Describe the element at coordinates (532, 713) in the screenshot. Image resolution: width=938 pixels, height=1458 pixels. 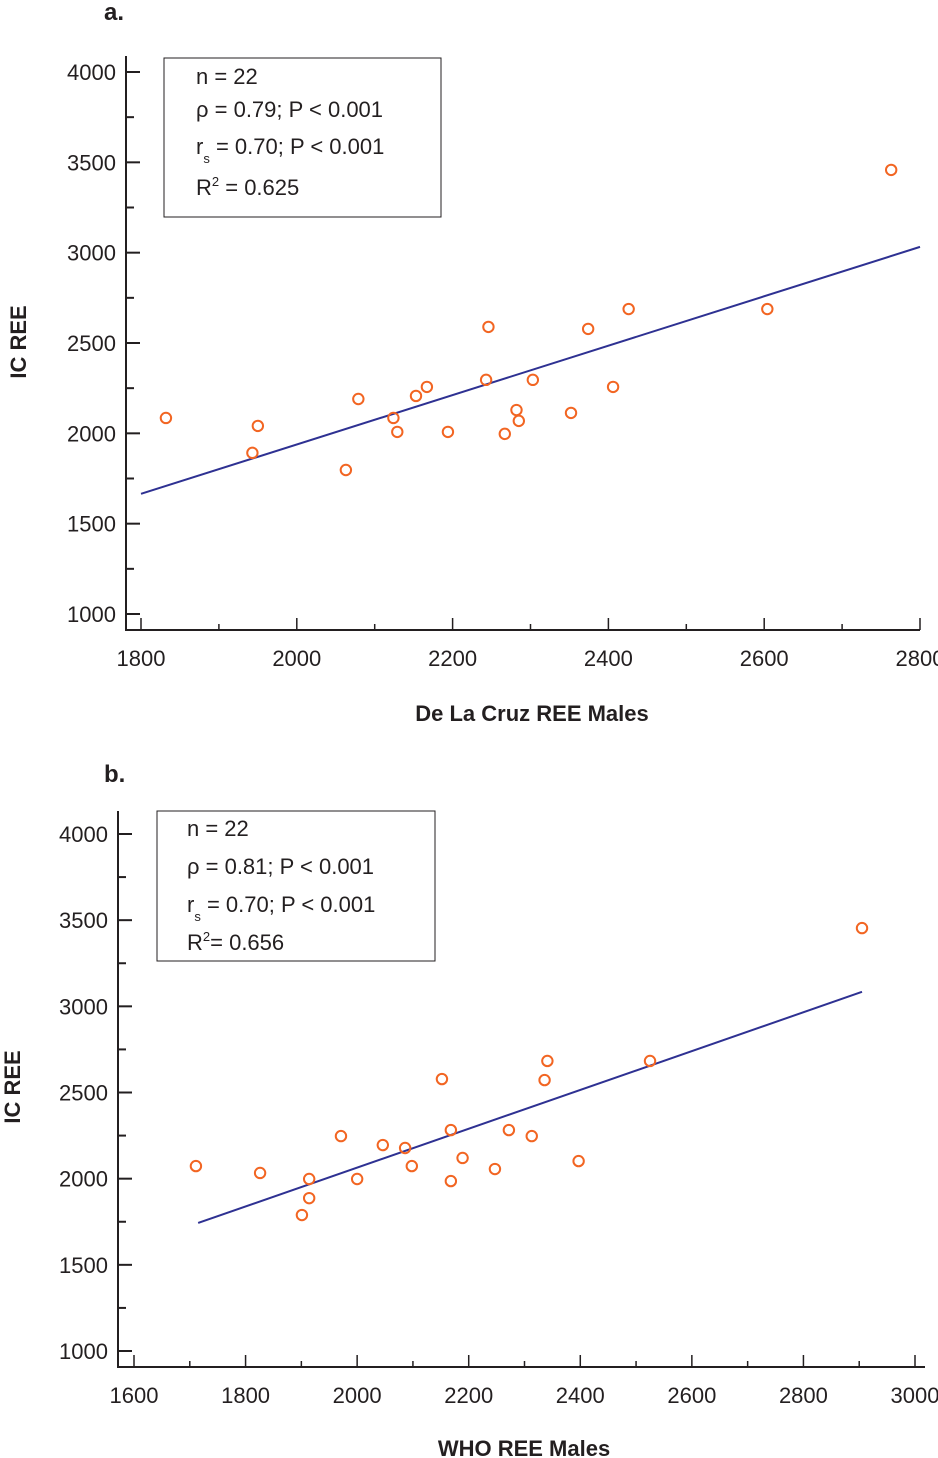
I see `x-axis-title: De La Cruz REE Males` at that location.